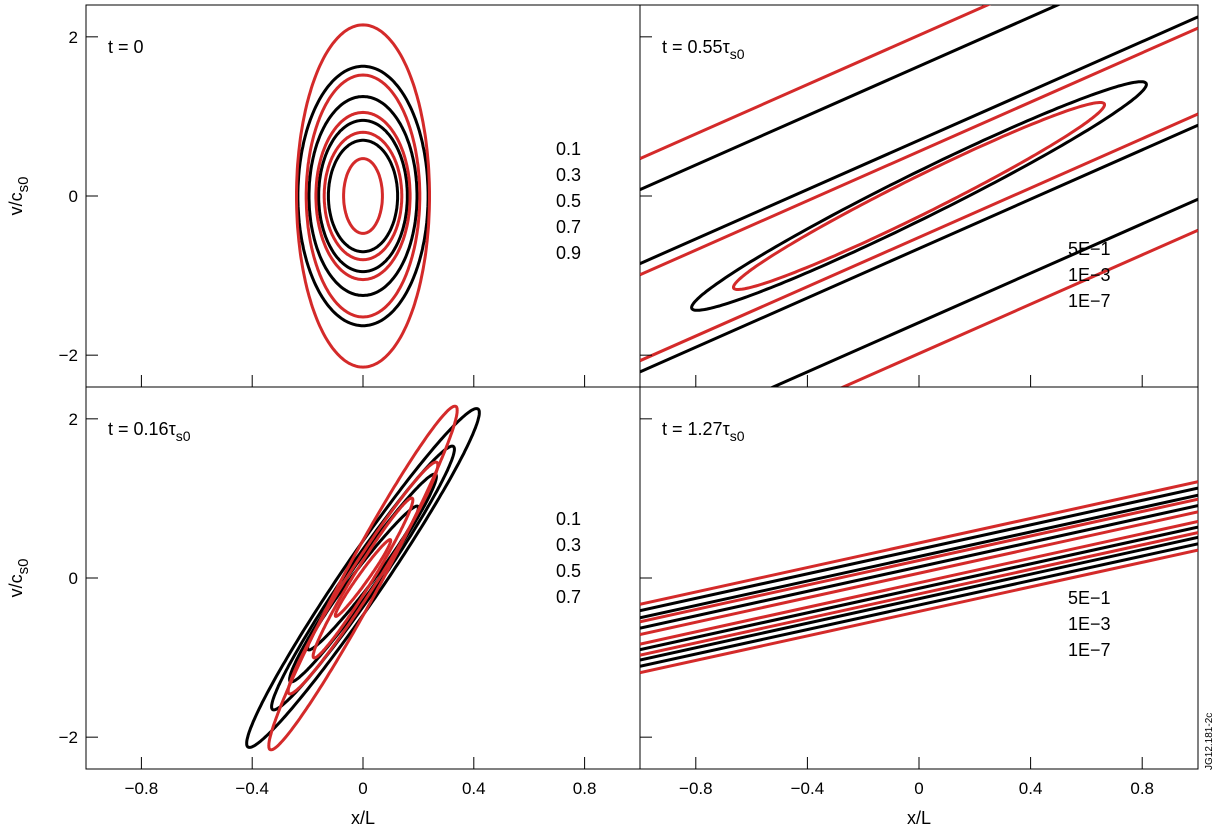  Describe the element at coordinates (703, 431) in the screenshot. I see `panel-time-label: t = 1.27τs0` at that location.